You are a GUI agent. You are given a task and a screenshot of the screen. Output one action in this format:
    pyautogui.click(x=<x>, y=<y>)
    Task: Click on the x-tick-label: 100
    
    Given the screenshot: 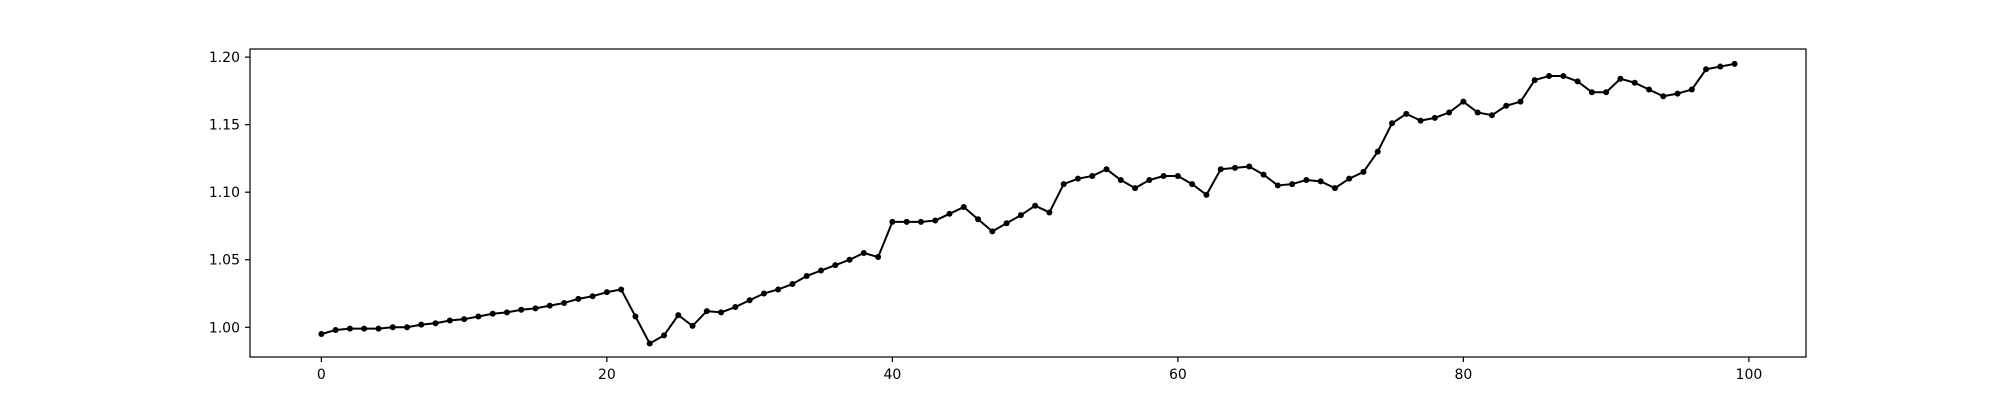 What is the action you would take?
    pyautogui.click(x=1749, y=375)
    